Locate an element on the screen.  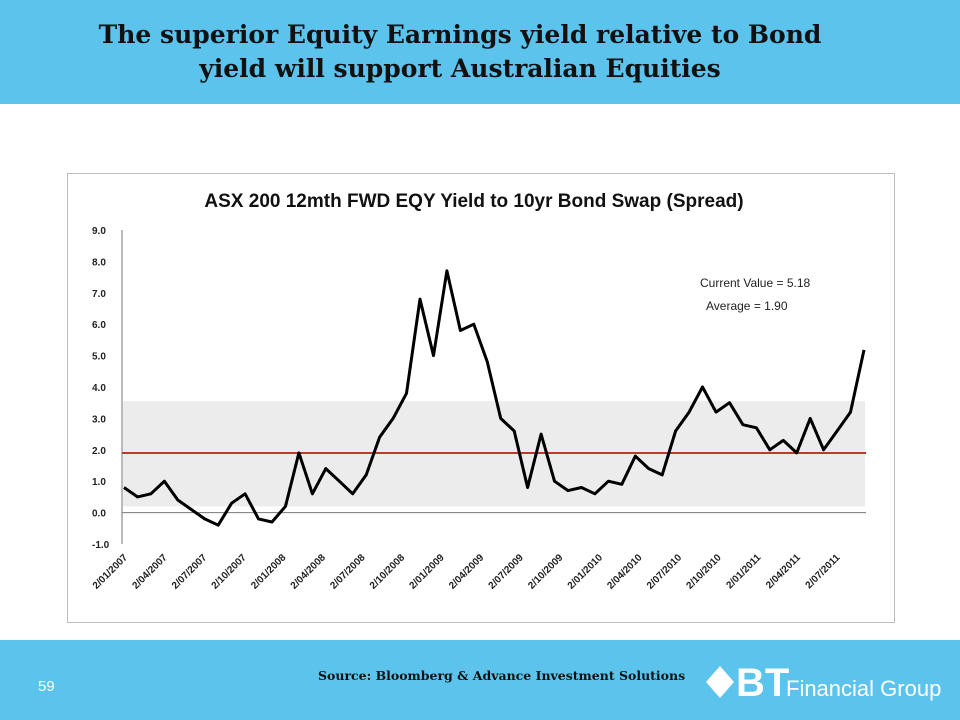
x-tick-label: 2/07/2007 is located at coordinates (190, 572).